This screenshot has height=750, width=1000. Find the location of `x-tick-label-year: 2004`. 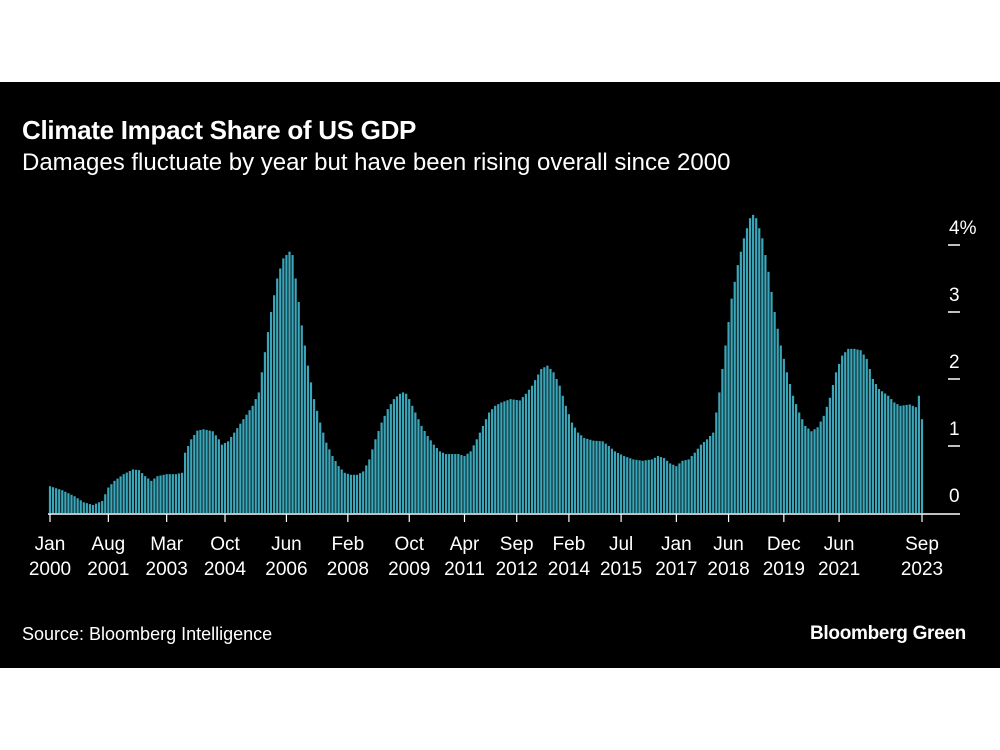

x-tick-label-year: 2004 is located at coordinates (225, 569).